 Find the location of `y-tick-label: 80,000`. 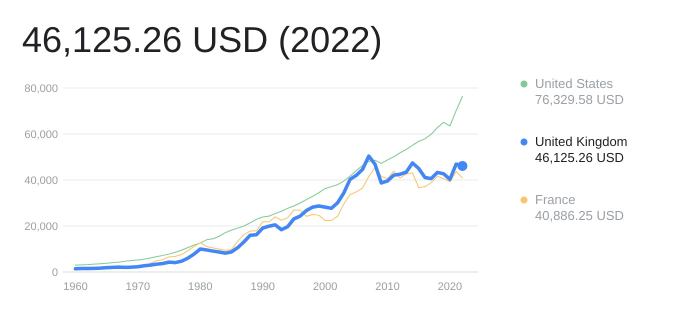

y-tick-label: 80,000 is located at coordinates (41, 89).